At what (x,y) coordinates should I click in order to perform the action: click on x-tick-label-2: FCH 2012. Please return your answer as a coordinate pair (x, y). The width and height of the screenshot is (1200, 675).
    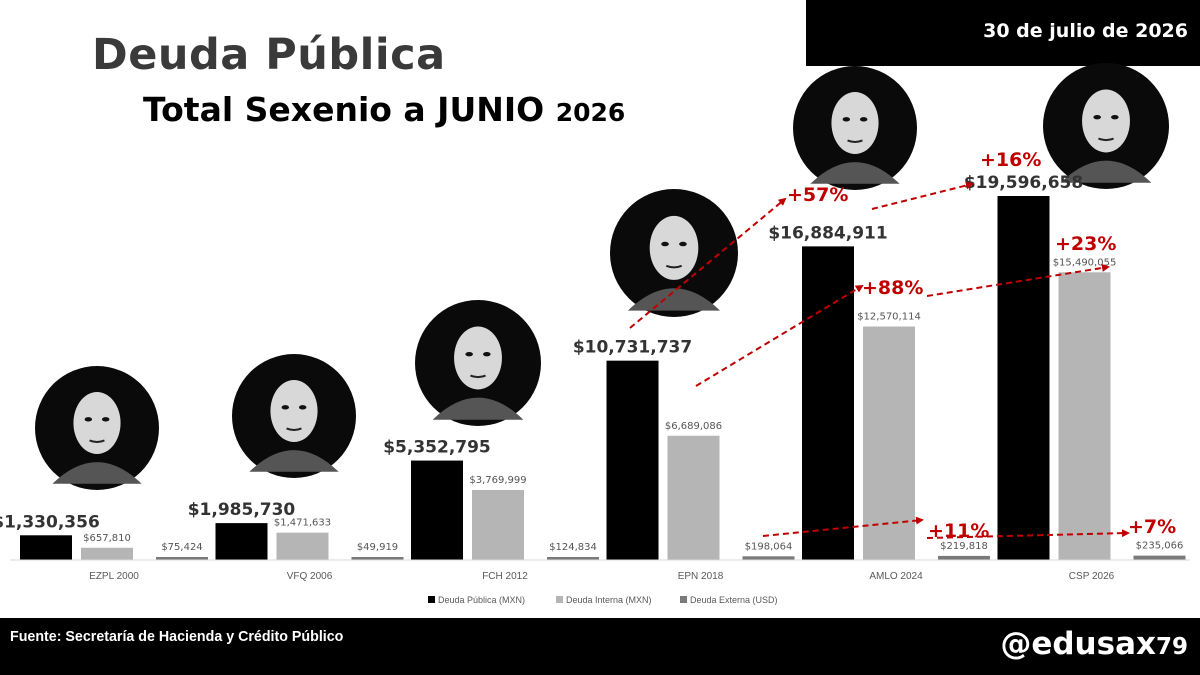
    Looking at the image, I should click on (505, 576).